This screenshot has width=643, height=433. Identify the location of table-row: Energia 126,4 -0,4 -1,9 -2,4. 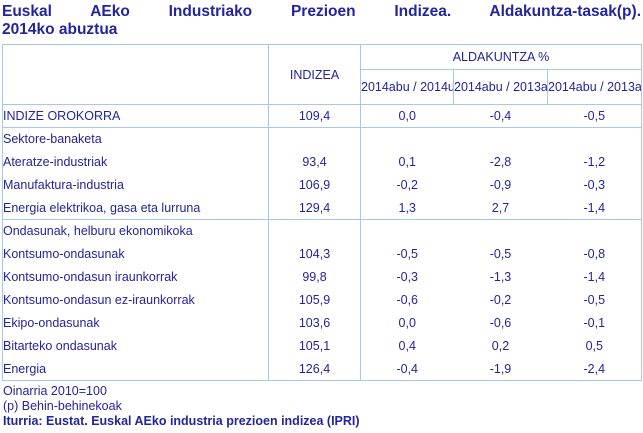
(322, 369).